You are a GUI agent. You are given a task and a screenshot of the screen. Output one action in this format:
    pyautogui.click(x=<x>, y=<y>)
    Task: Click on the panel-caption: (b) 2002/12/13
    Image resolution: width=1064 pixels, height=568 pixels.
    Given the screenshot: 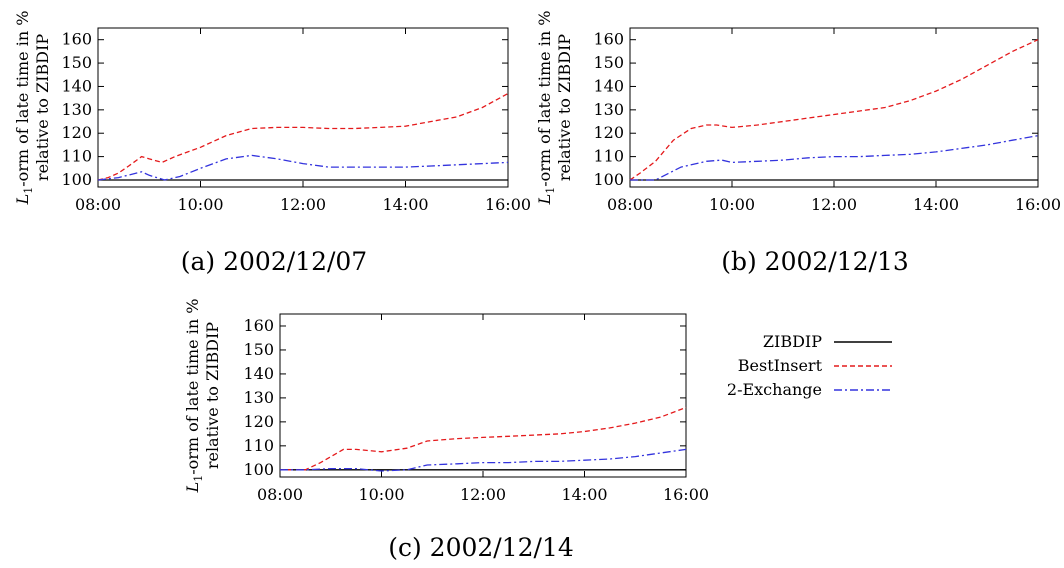 What is the action you would take?
    pyautogui.click(x=815, y=261)
    